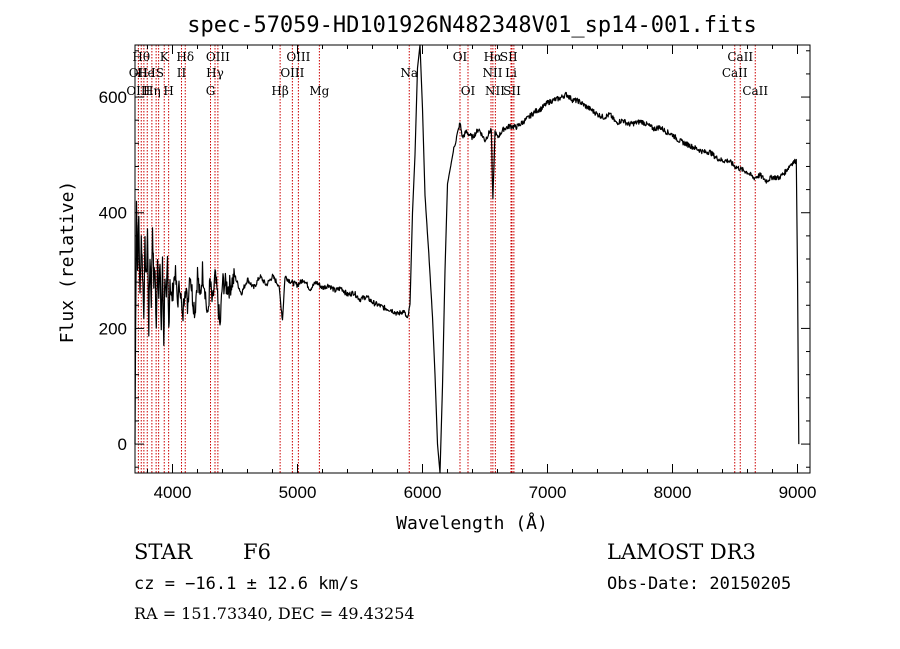 The width and height of the screenshot is (900, 649). What do you see at coordinates (798, 492) in the screenshot?
I see `x-tick-label: 9000` at bounding box center [798, 492].